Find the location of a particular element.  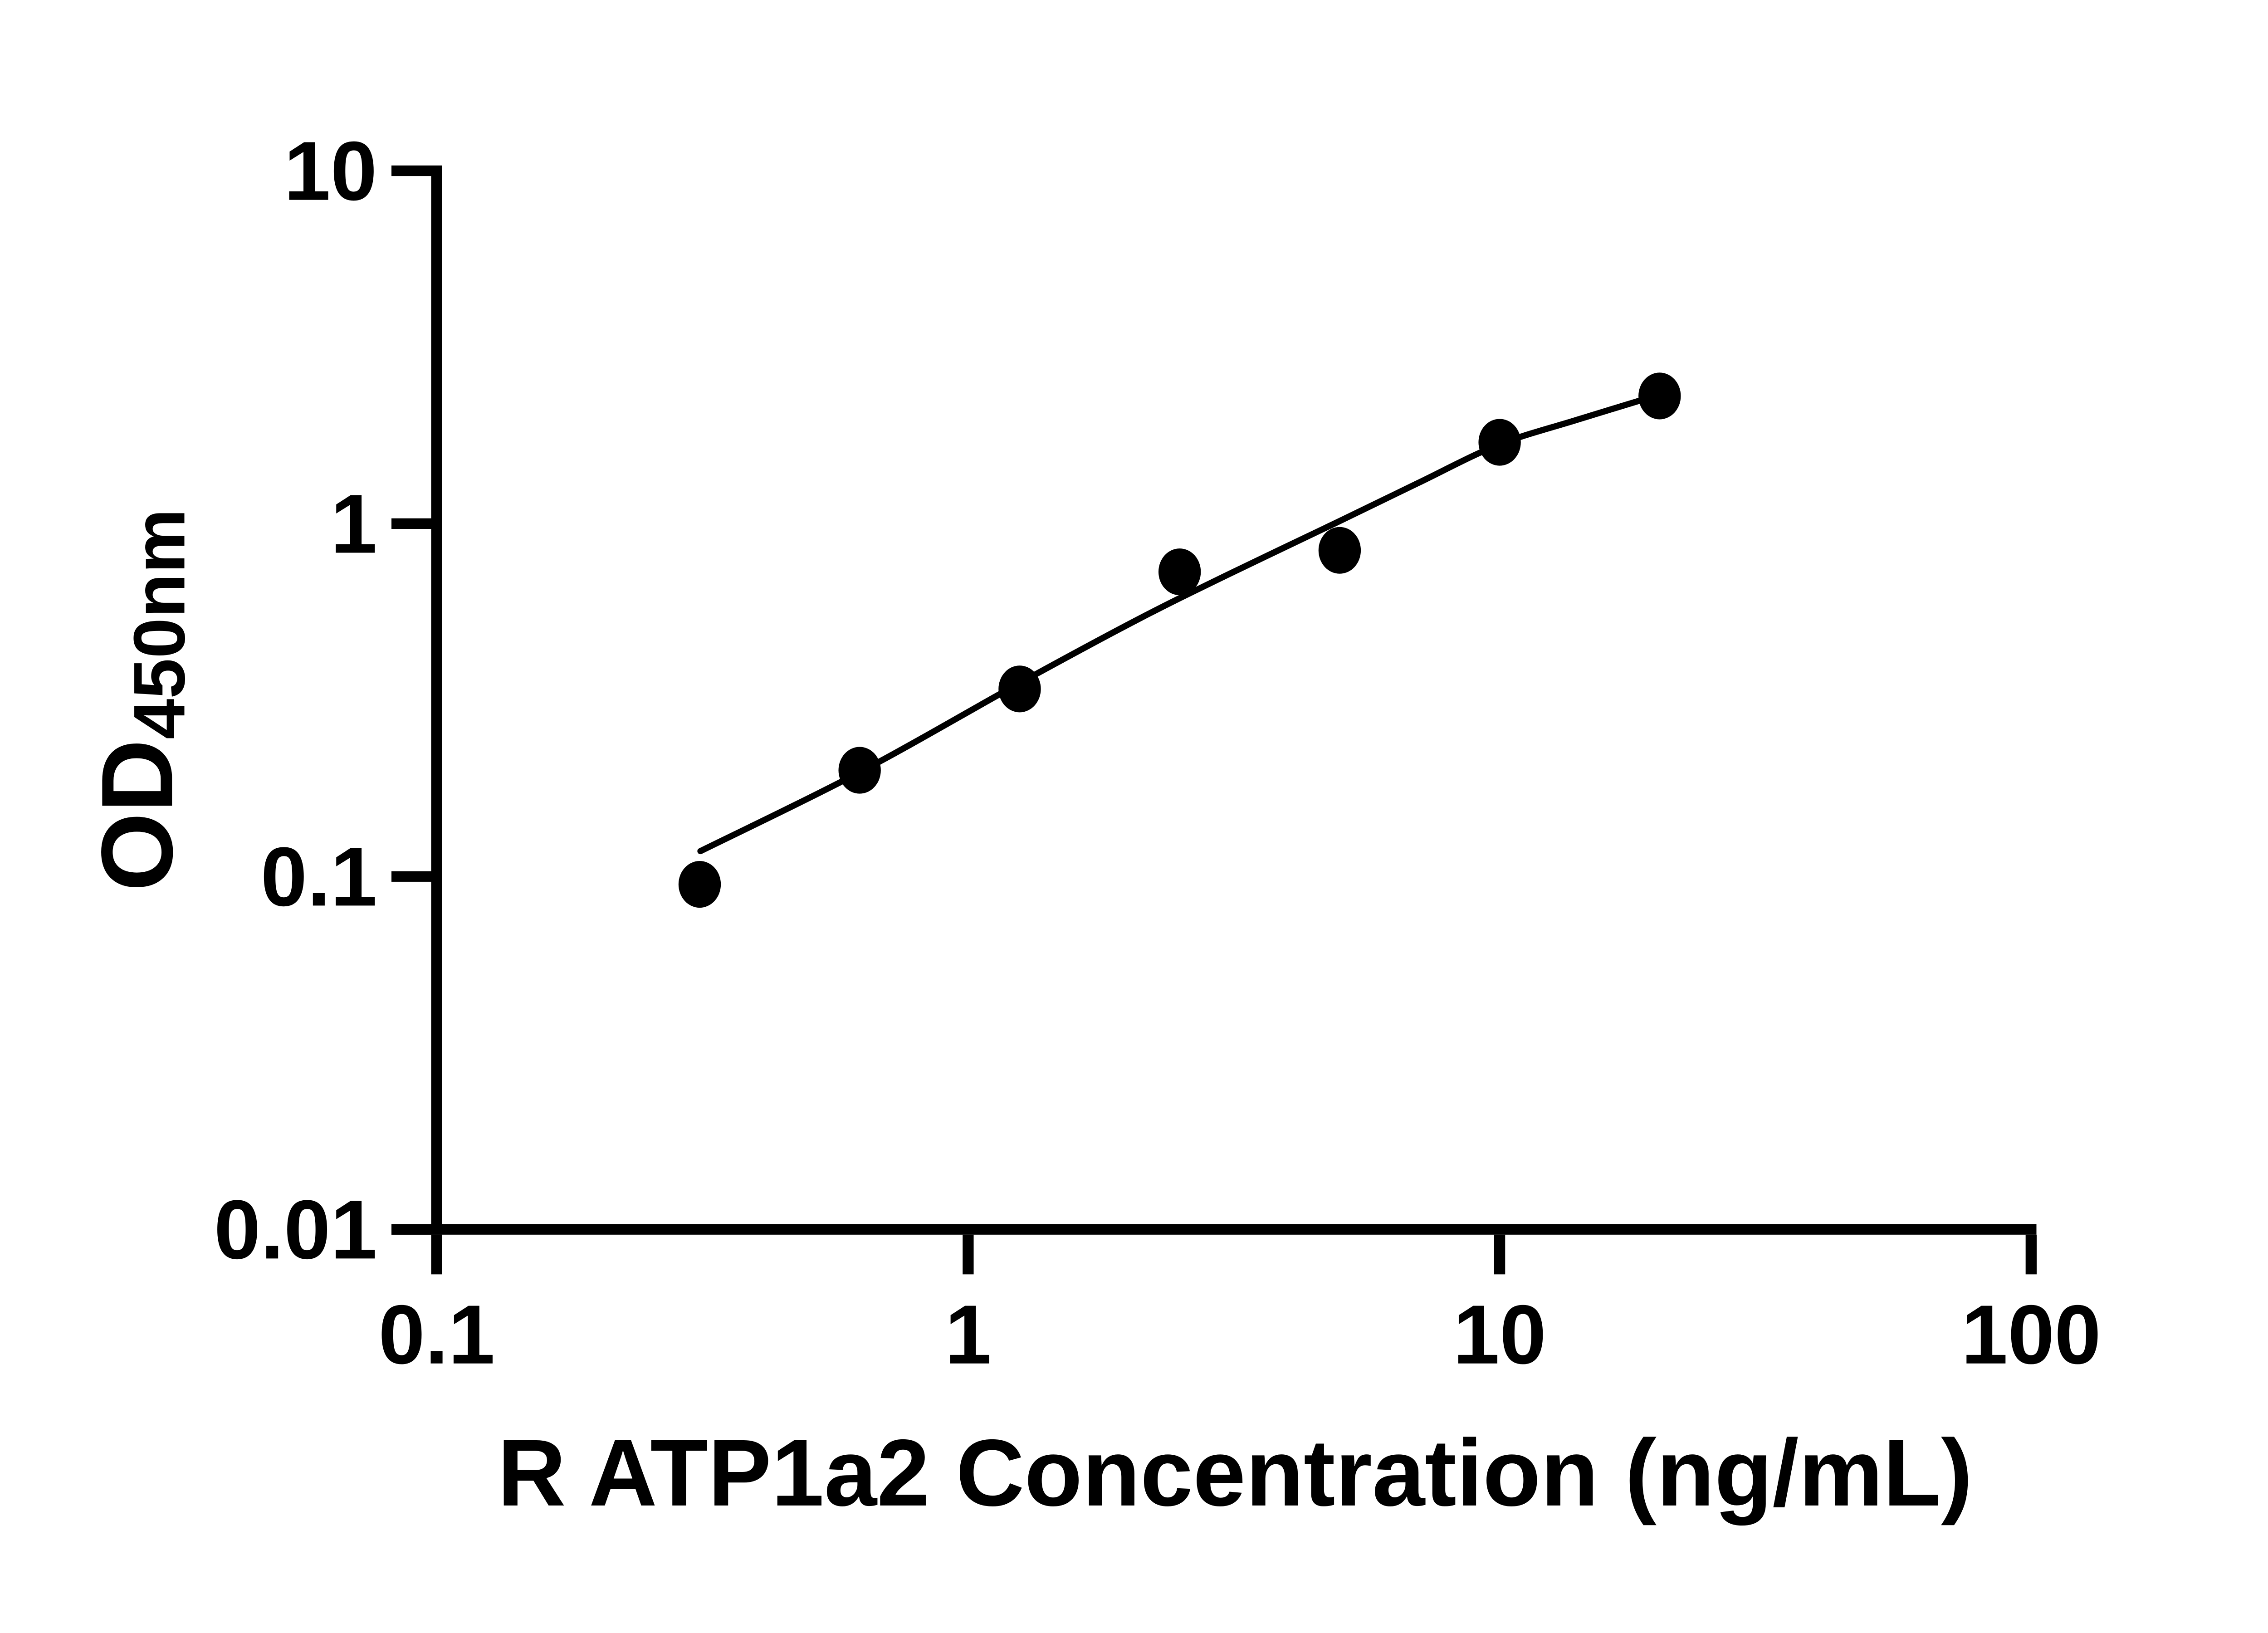

y-axis-title-subscript: 450nm is located at coordinates (159, 623).